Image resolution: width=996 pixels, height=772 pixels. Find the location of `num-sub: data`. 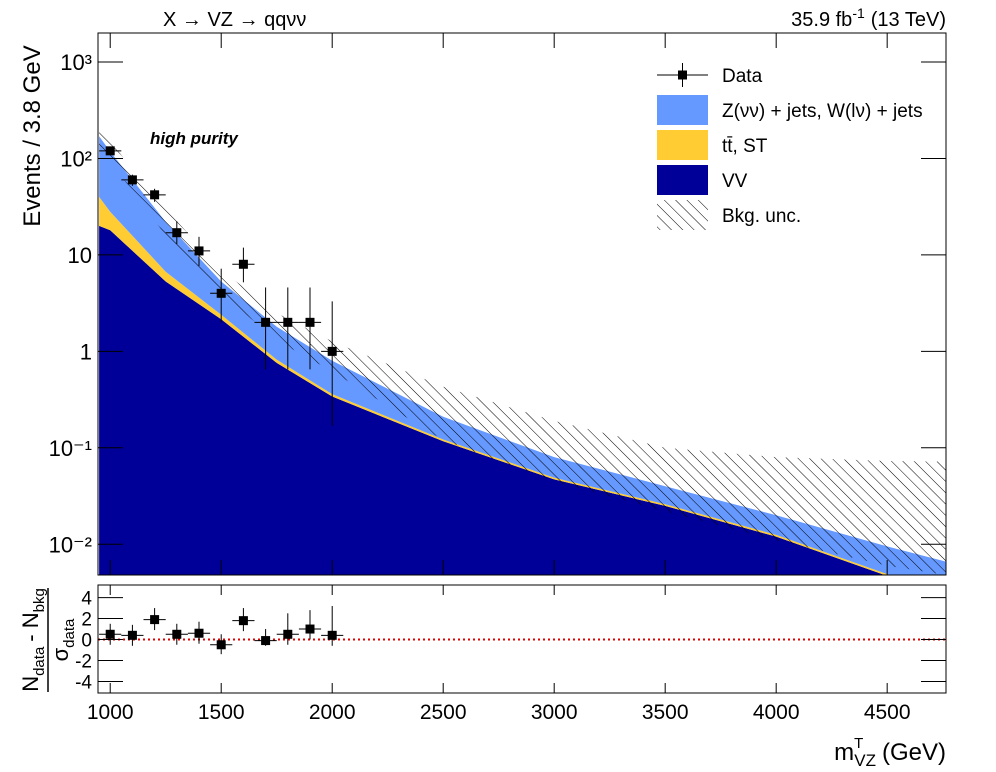

num-sub: data is located at coordinates (39, 661).